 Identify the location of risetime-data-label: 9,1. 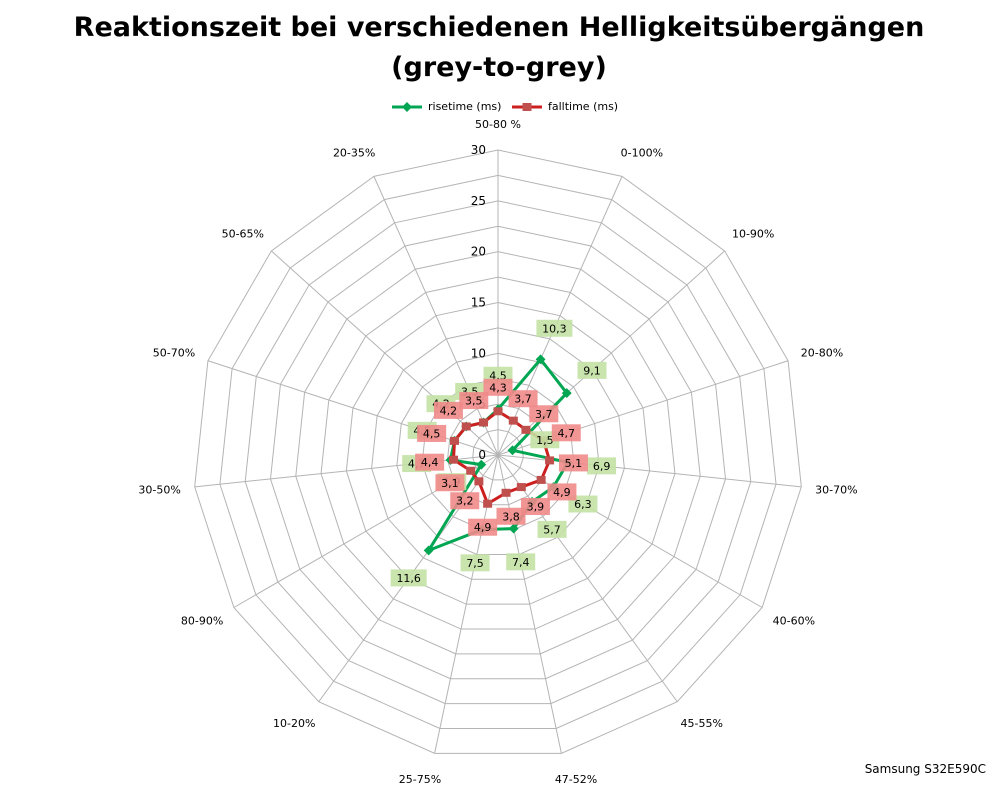
(592, 370).